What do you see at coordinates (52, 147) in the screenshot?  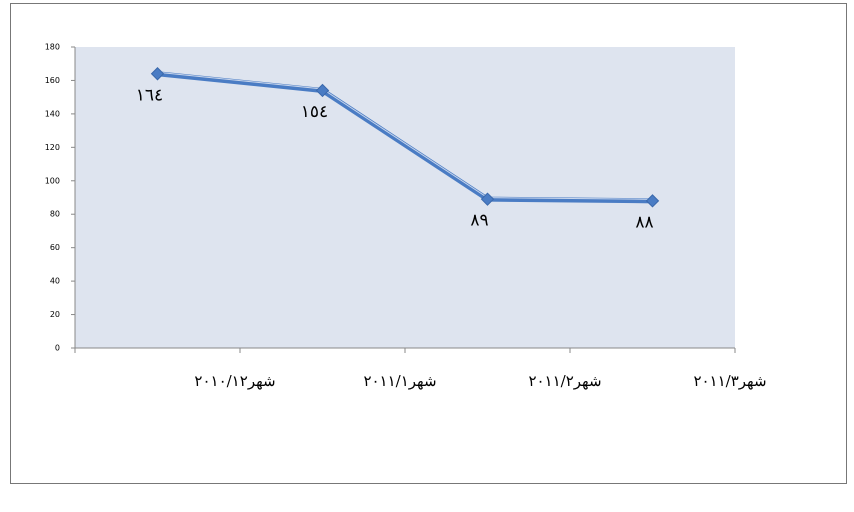 I see `y-tick-label: 120` at bounding box center [52, 147].